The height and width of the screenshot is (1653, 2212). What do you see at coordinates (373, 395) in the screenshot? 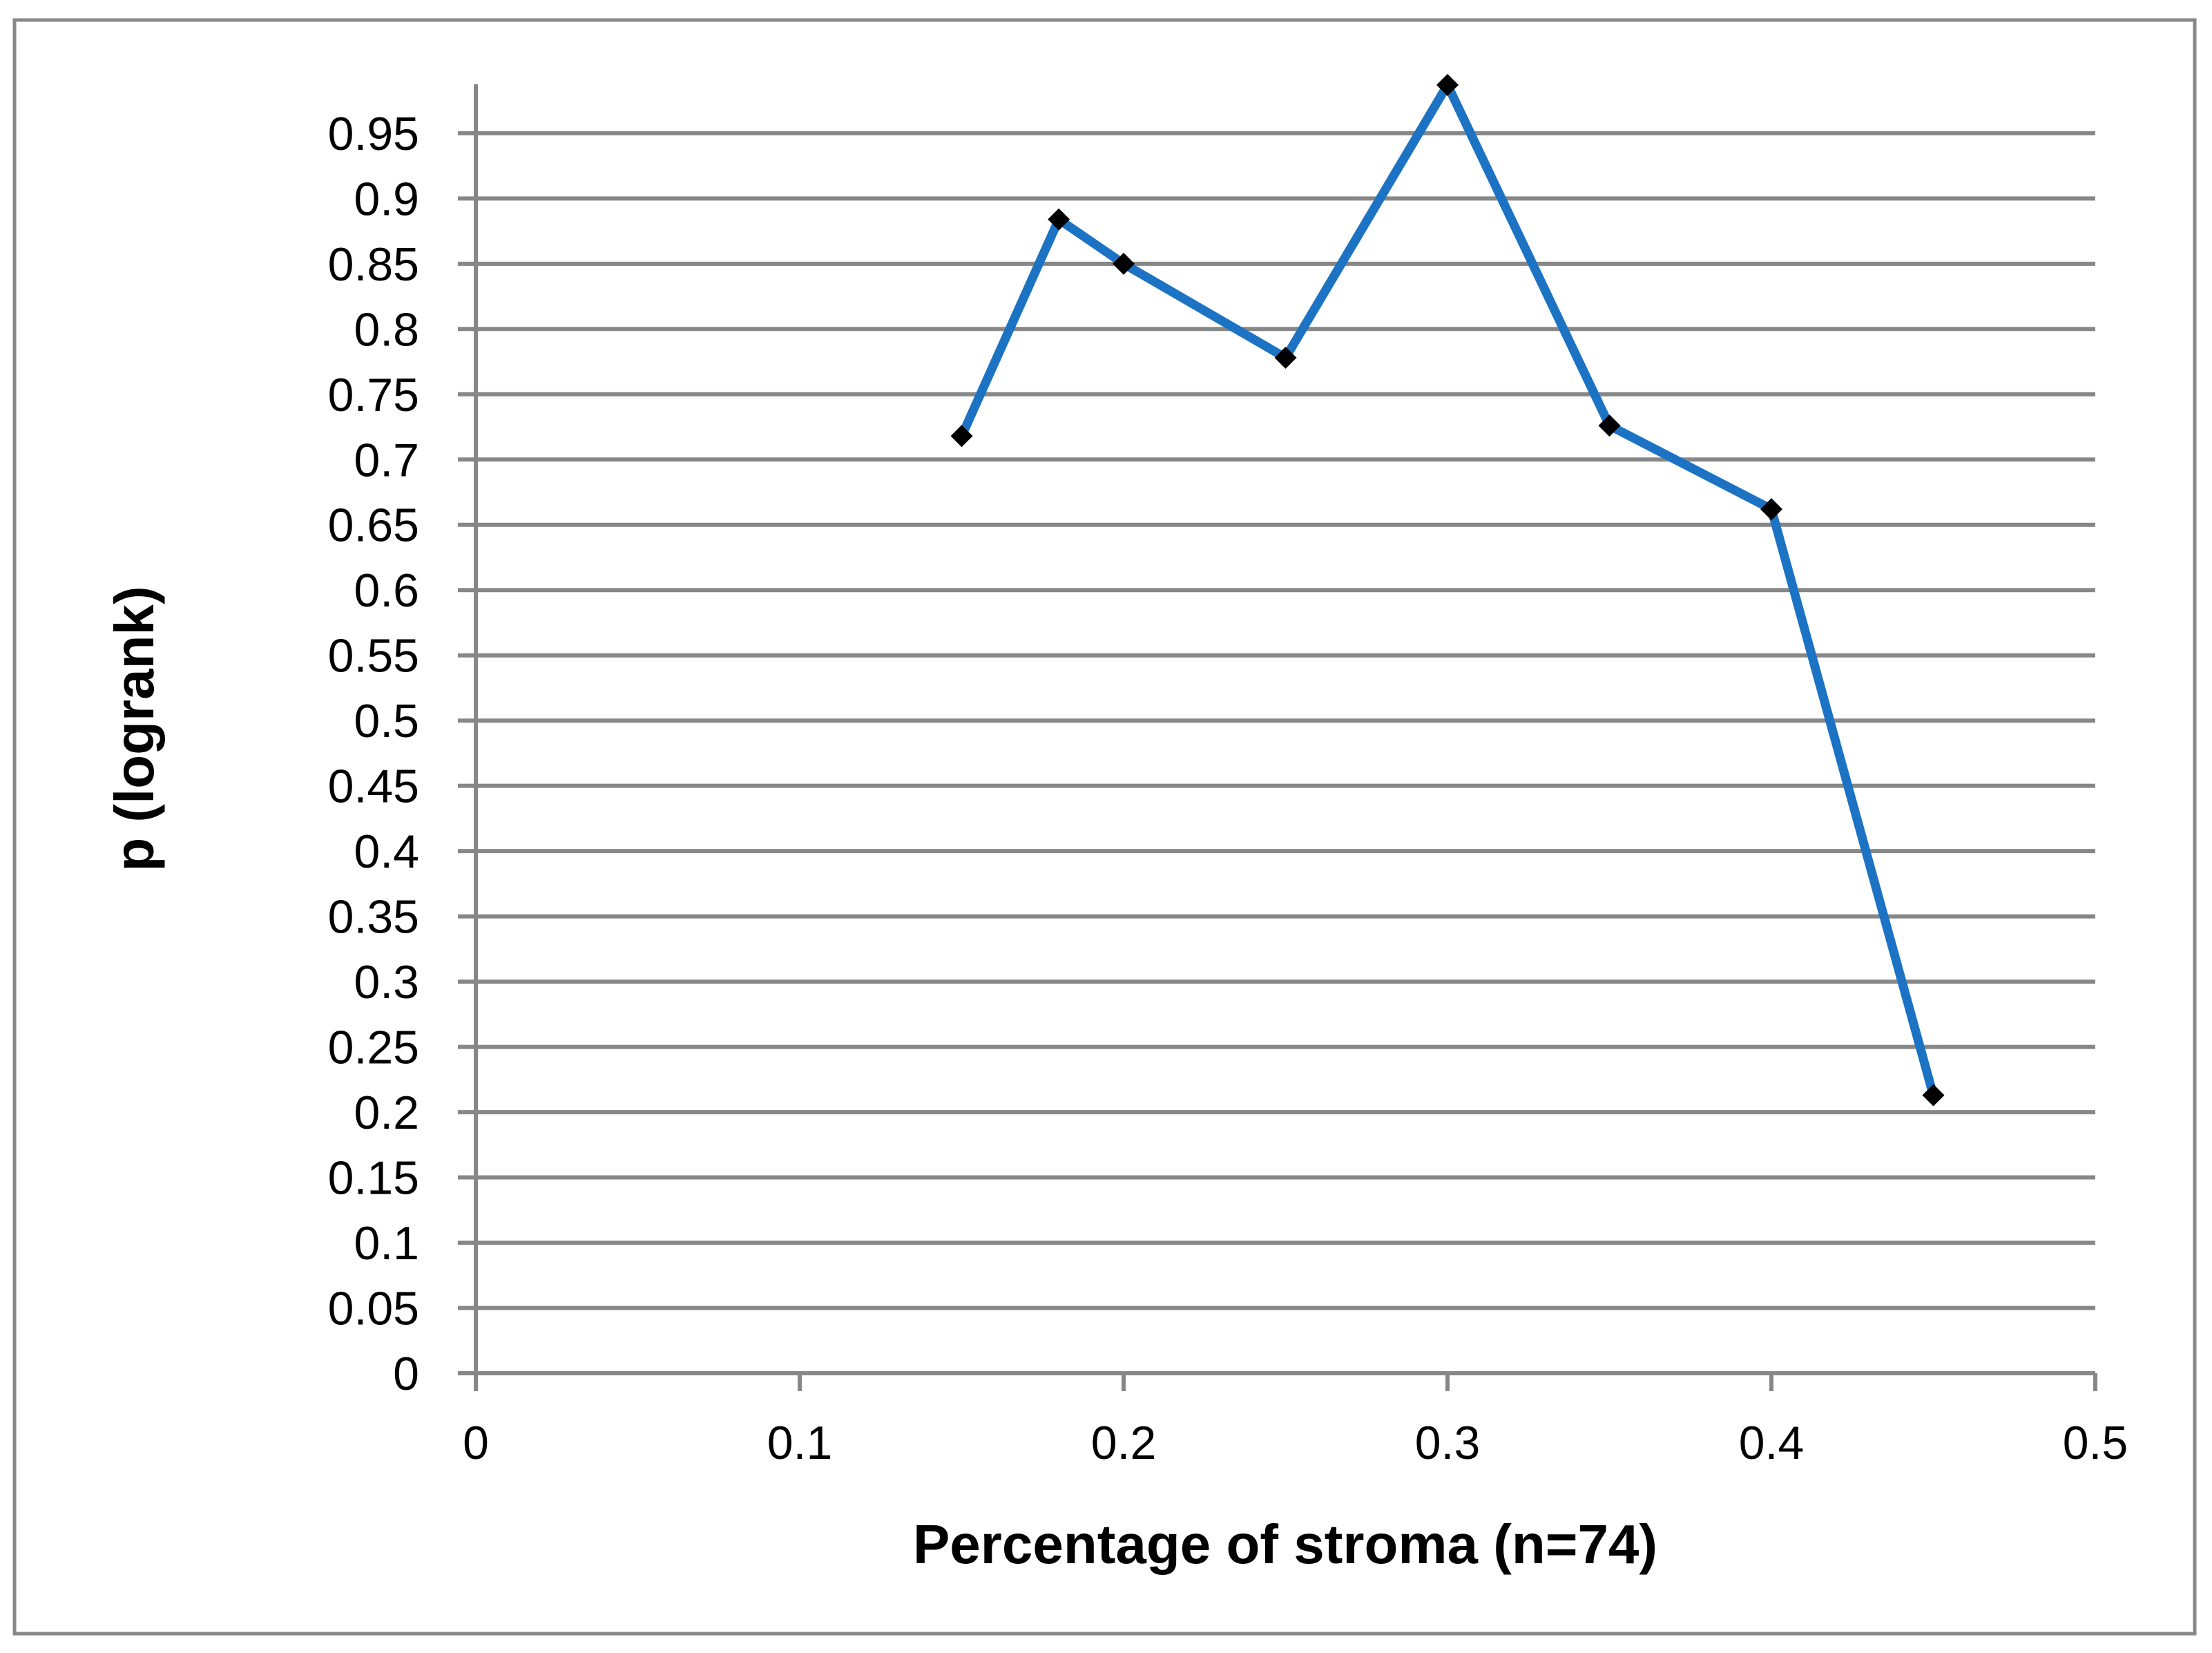
I see `y-tick-label: 0.75` at bounding box center [373, 395].